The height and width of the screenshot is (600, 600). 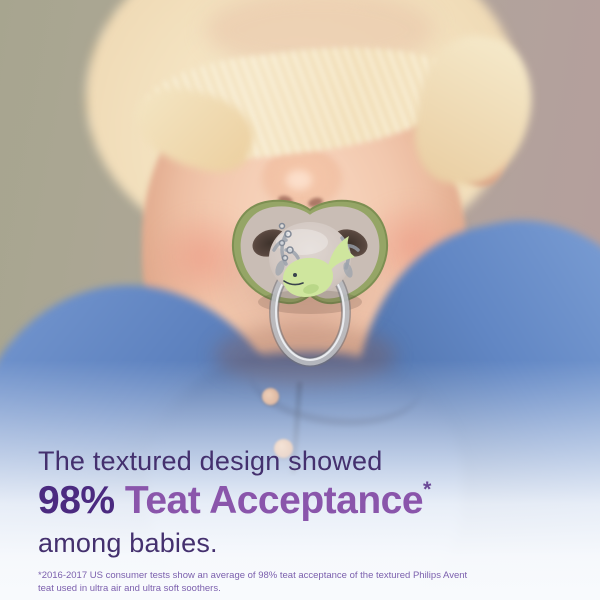 I want to click on stat-asterisk: *, so click(x=427, y=489).